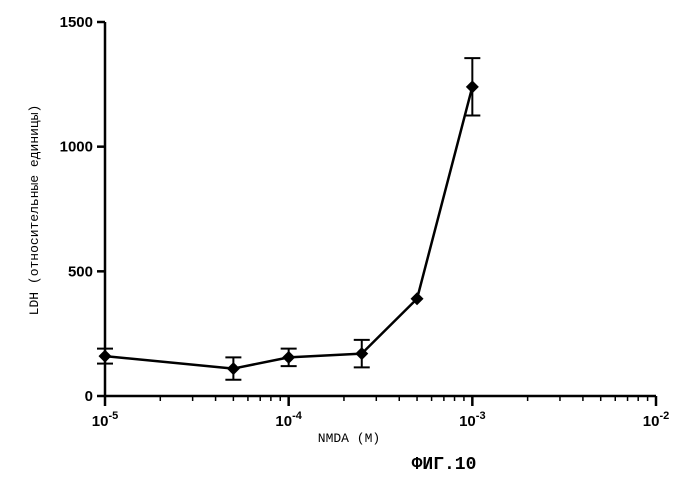  I want to click on y-ticks: 0 500 1000 1500, so click(82, 209).